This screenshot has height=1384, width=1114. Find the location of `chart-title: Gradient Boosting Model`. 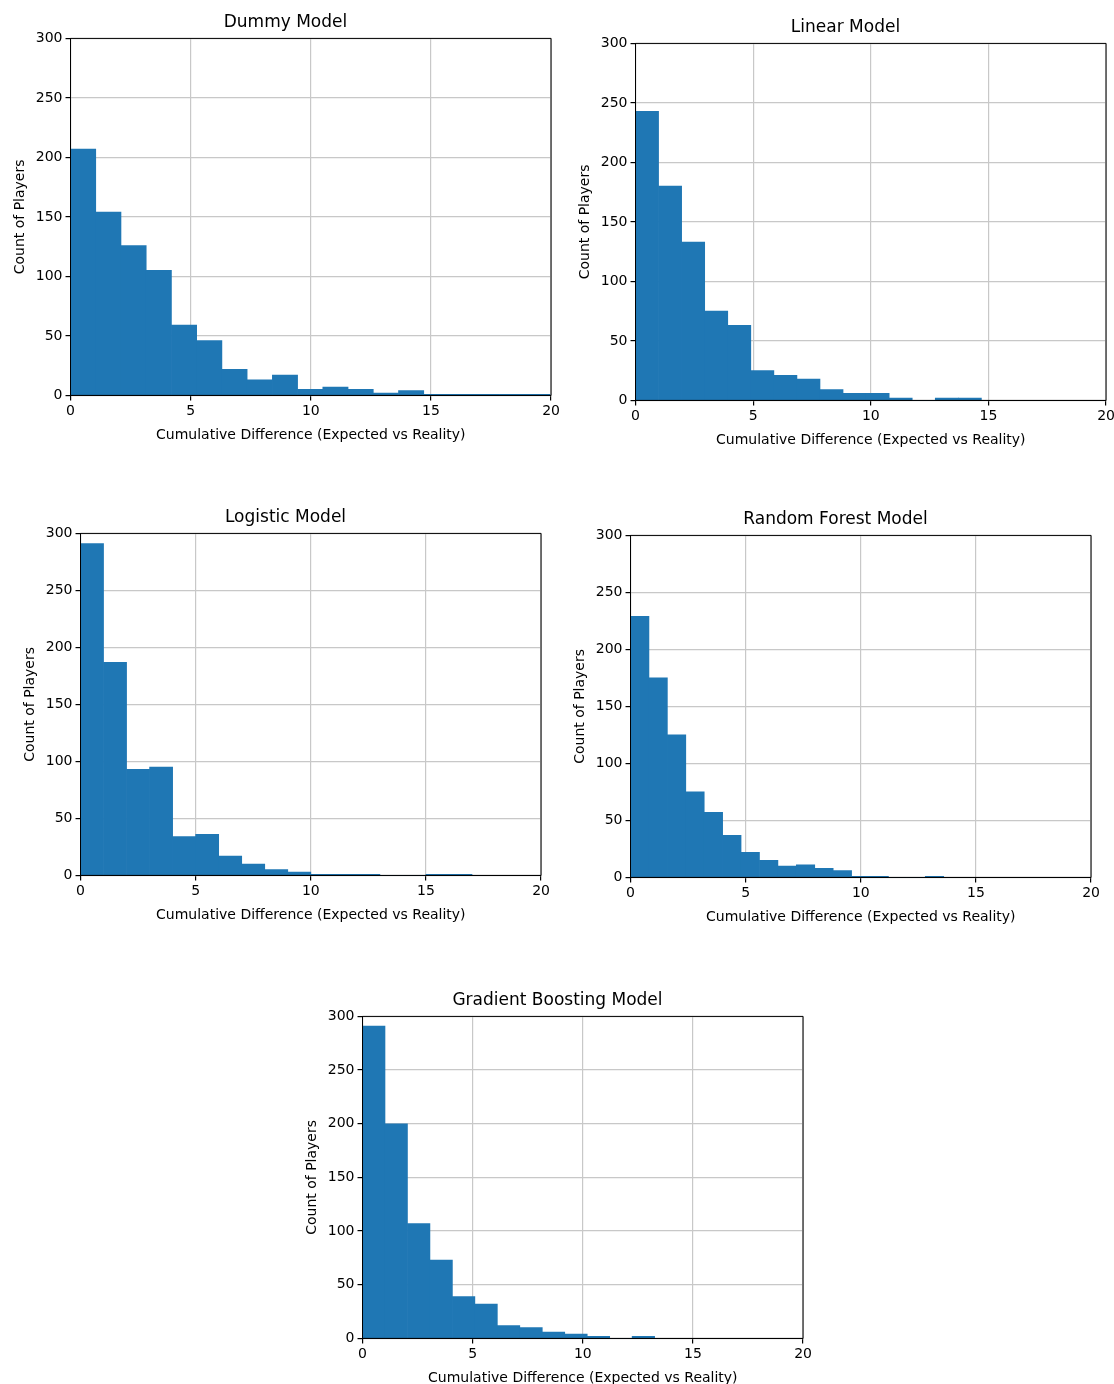

chart-title: Gradient Boosting Model is located at coordinates (557, 998).